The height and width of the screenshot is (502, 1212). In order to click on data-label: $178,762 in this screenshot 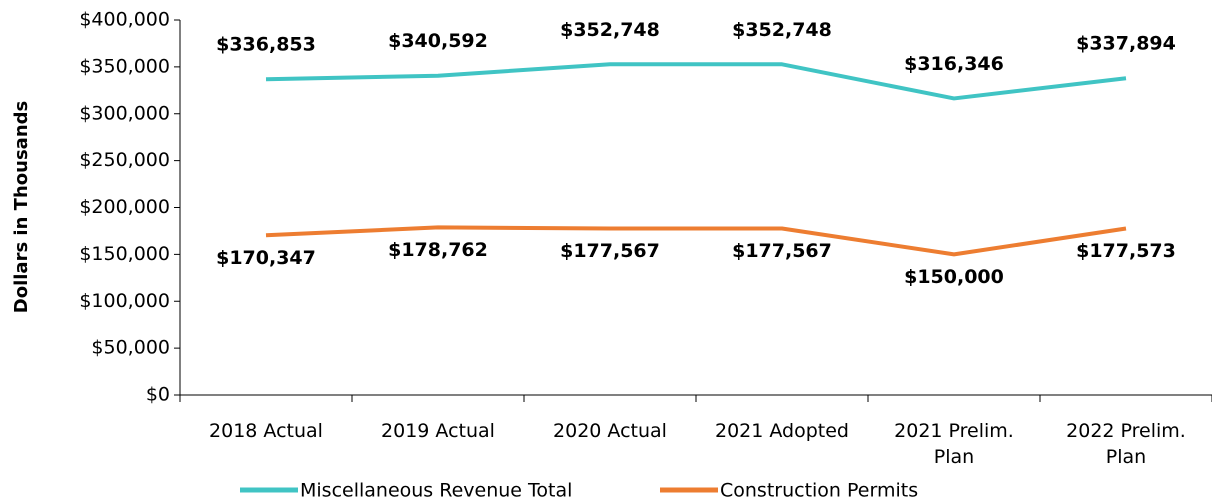, I will do `click(438, 250)`.